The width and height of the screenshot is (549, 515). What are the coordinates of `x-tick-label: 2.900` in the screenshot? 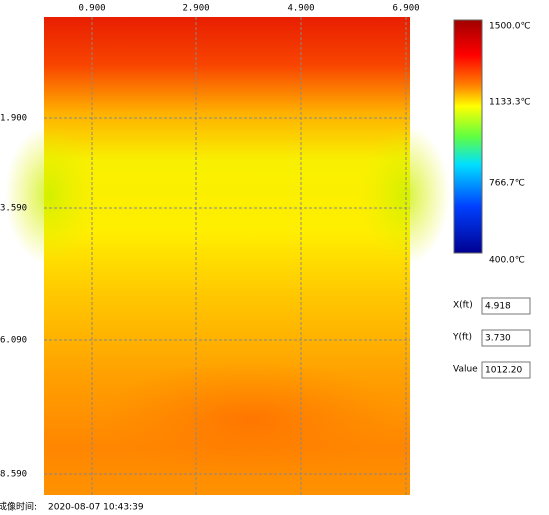 It's located at (195, 9).